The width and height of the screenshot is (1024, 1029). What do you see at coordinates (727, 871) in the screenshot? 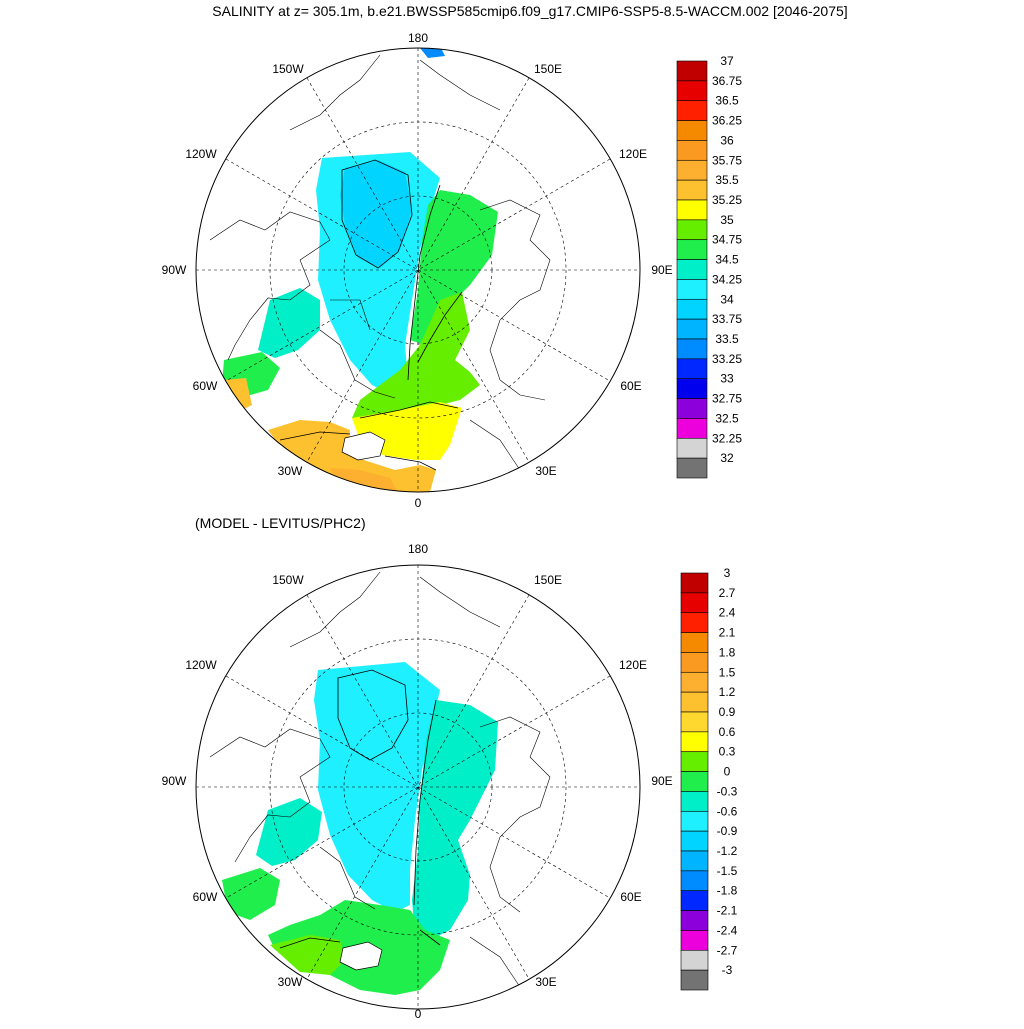
I see `colorbar-label: -1.5` at bounding box center [727, 871].